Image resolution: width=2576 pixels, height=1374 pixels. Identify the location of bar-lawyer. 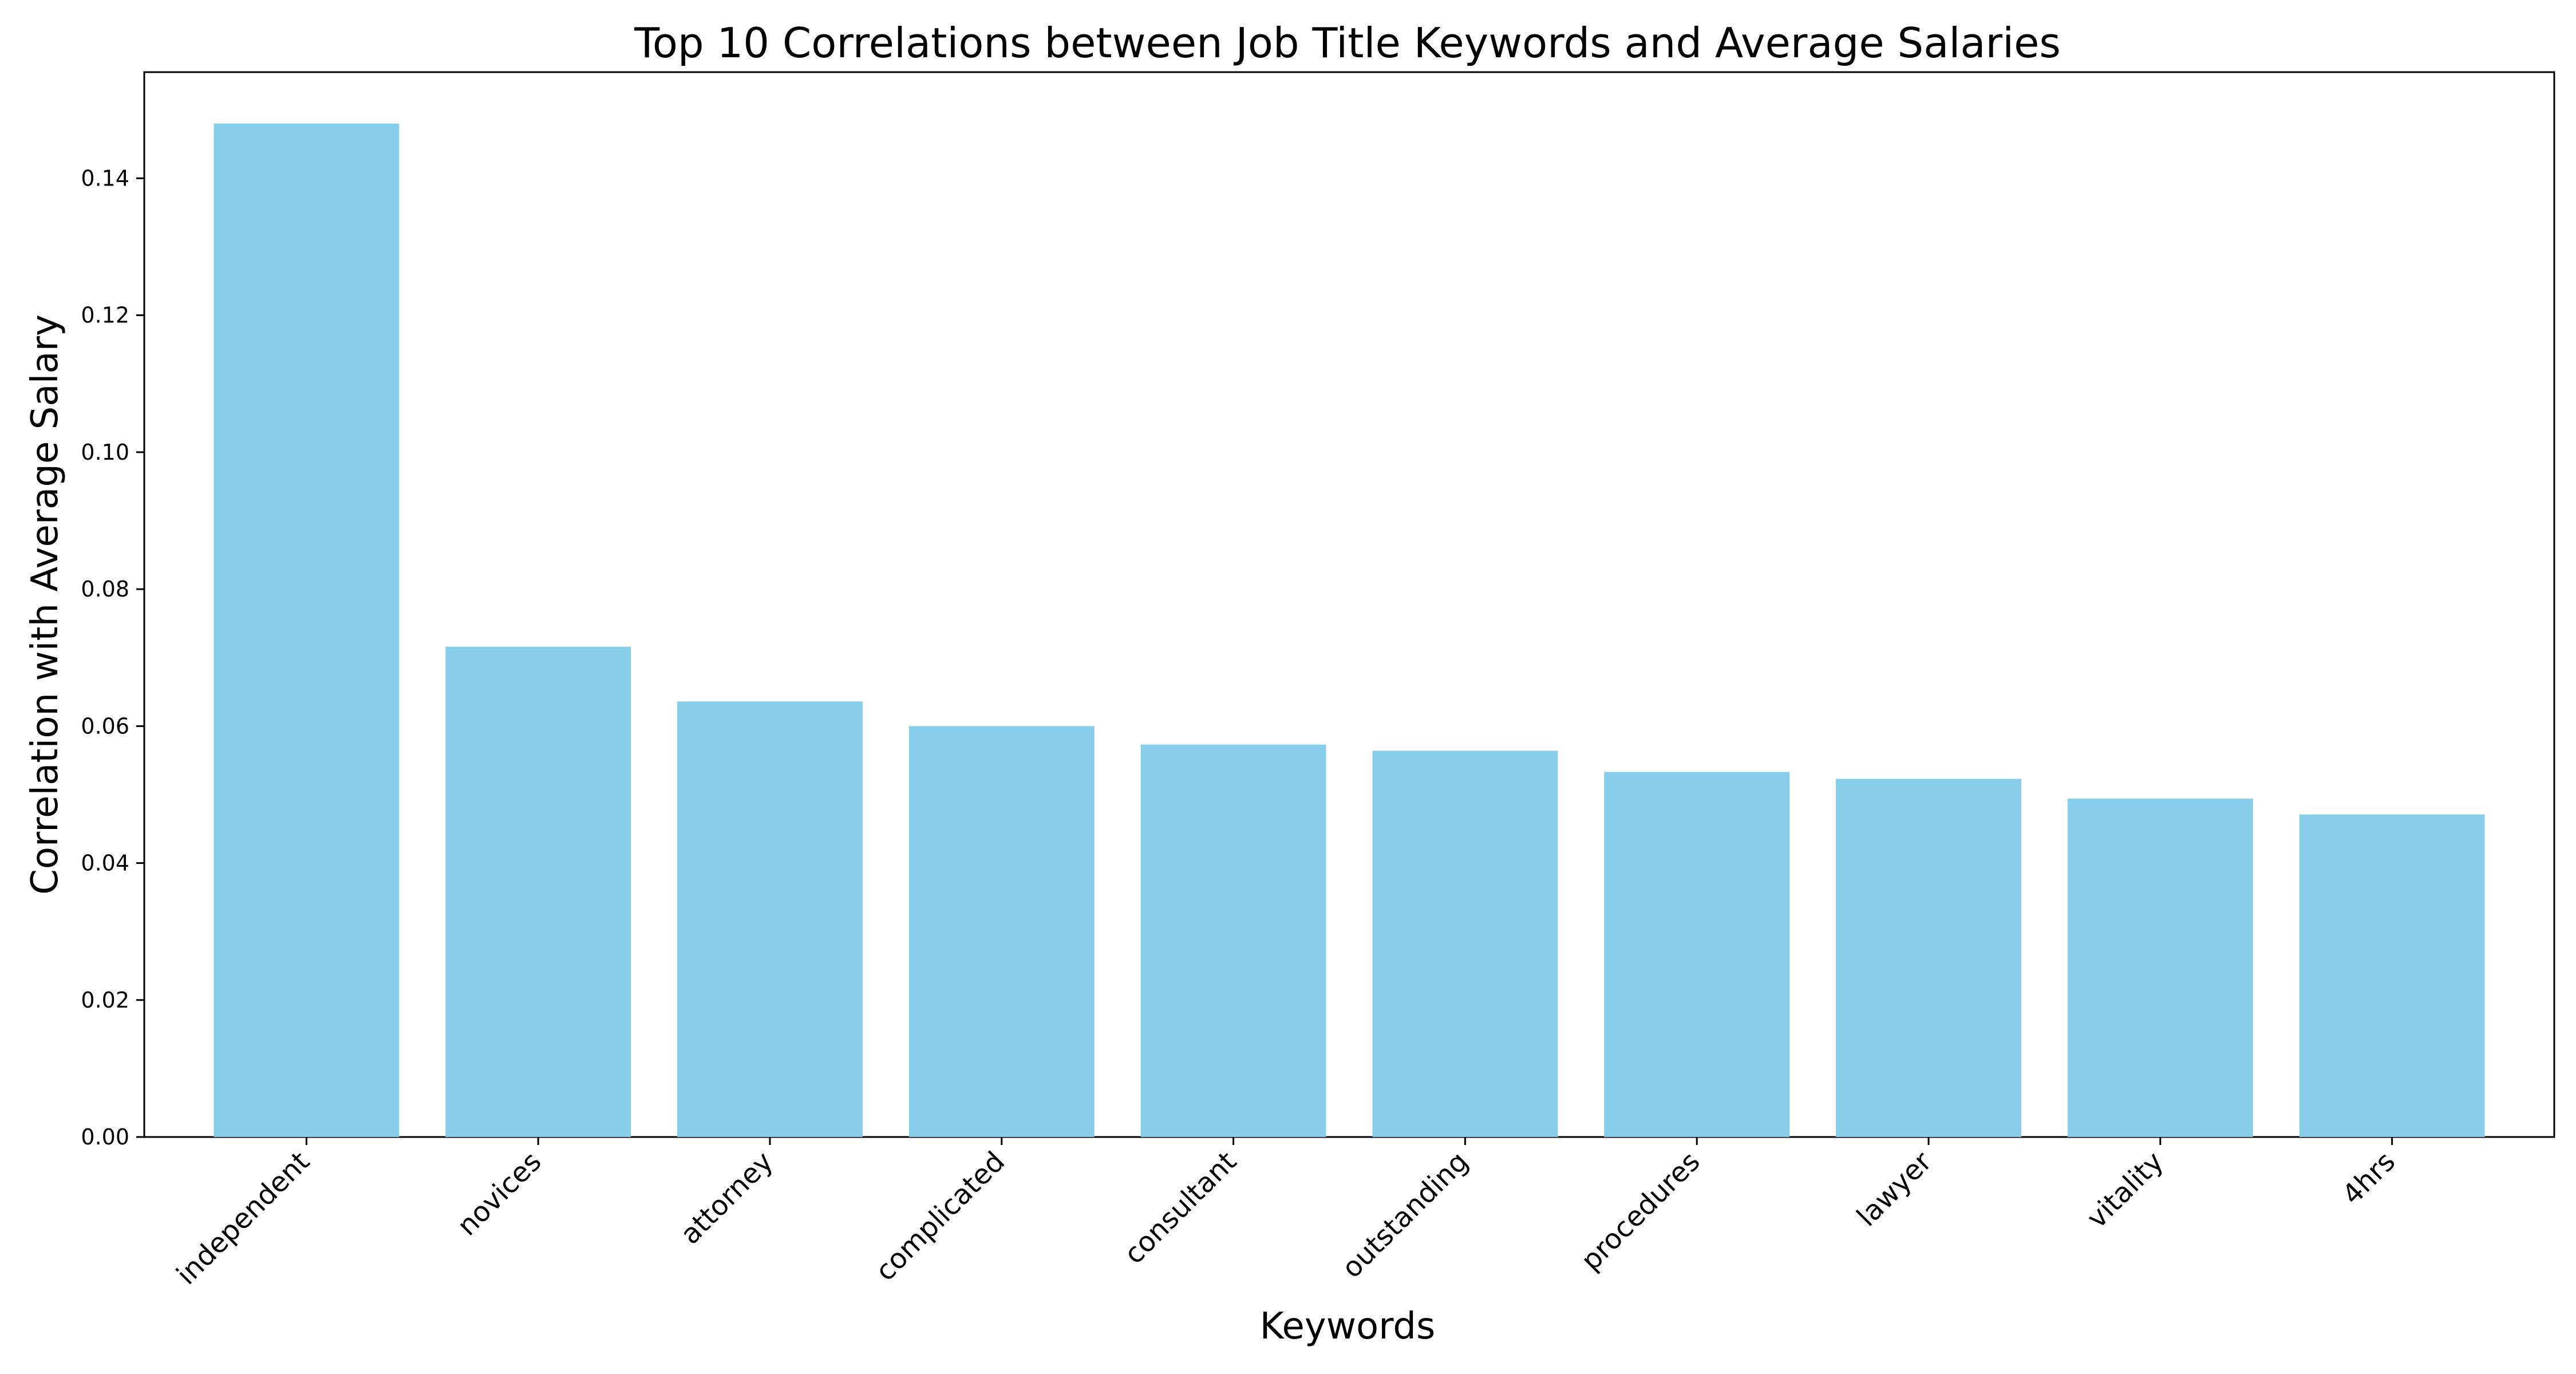
(1928, 958).